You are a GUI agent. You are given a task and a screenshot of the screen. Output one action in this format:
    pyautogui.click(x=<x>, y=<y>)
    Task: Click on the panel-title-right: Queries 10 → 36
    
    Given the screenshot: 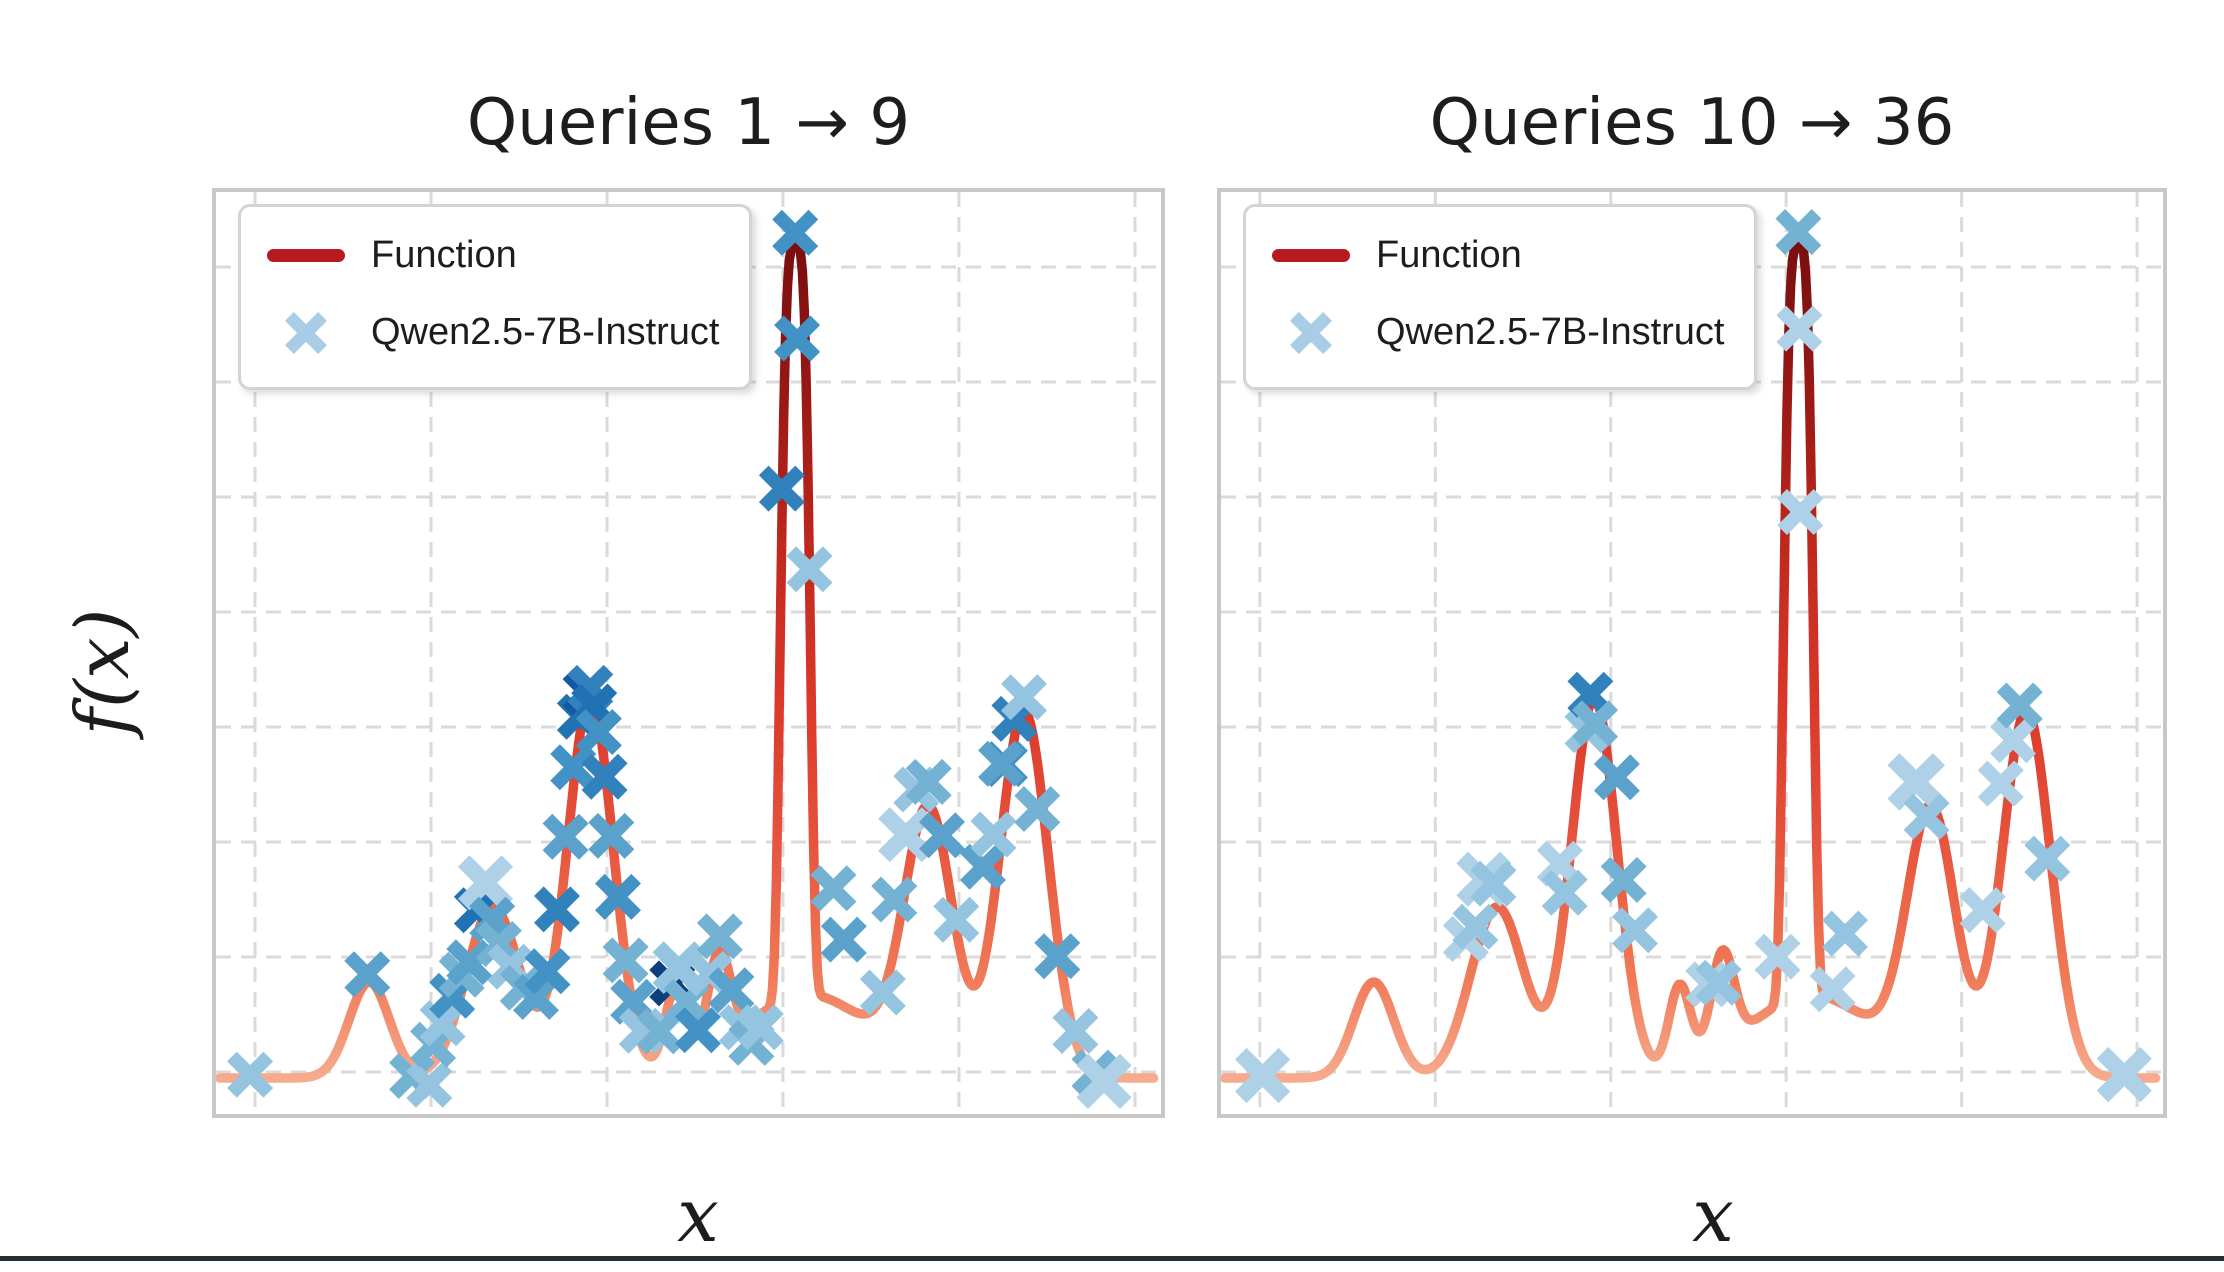 What is the action you would take?
    pyautogui.click(x=1692, y=123)
    